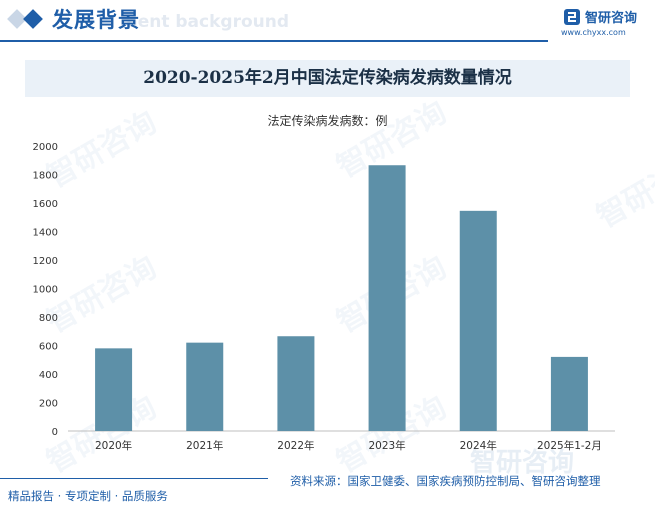  What do you see at coordinates (55, 432) in the screenshot?
I see `y-tick-label: 0` at bounding box center [55, 432].